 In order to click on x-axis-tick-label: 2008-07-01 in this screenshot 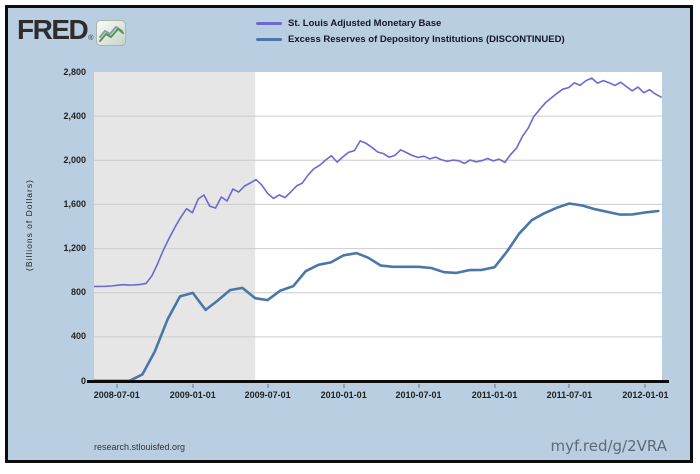, I will do `click(116, 395)`.